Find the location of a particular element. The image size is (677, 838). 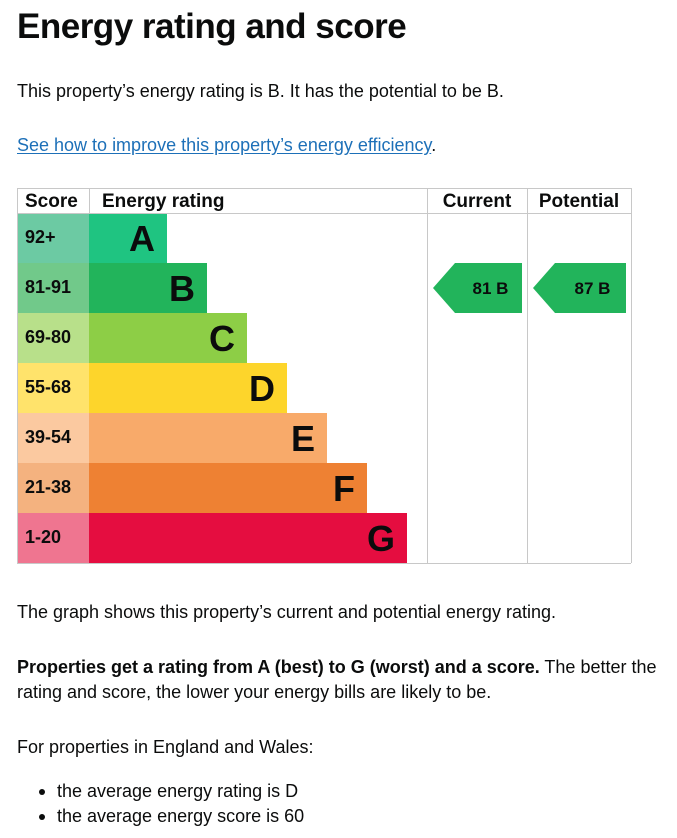

current-rating-arrow is located at coordinates (477, 288).